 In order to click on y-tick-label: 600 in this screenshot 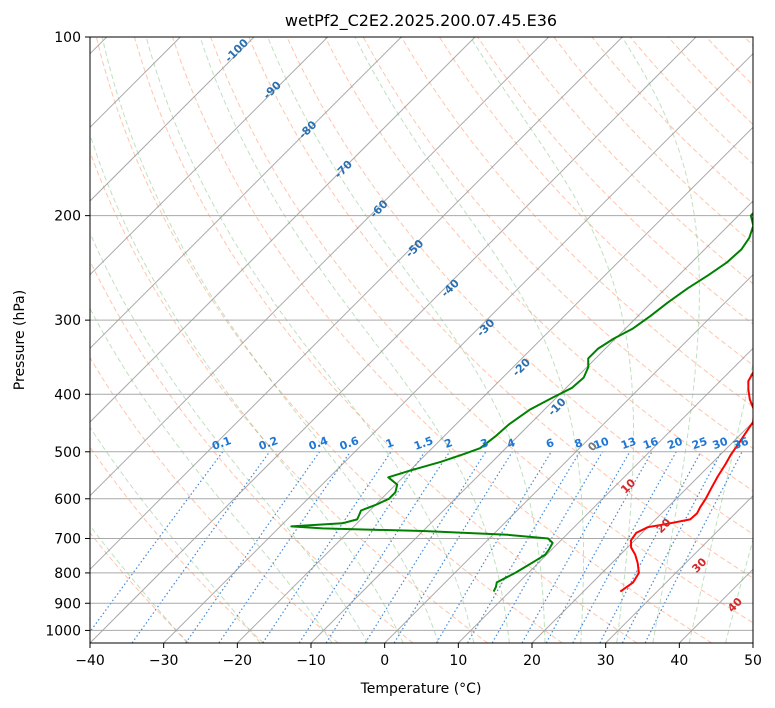, I will do `click(67, 500)`.